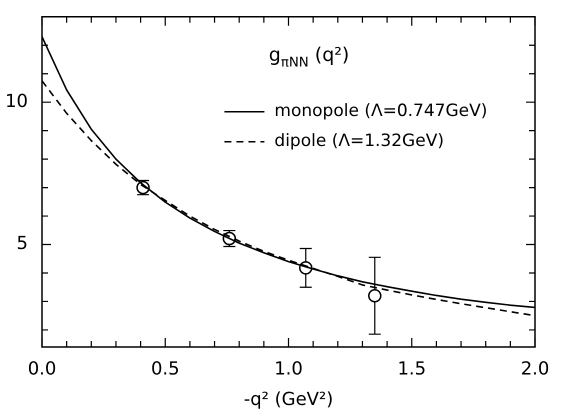 This screenshot has height=411, width=564. I want to click on x-tick-label: 0.0, so click(42, 369).